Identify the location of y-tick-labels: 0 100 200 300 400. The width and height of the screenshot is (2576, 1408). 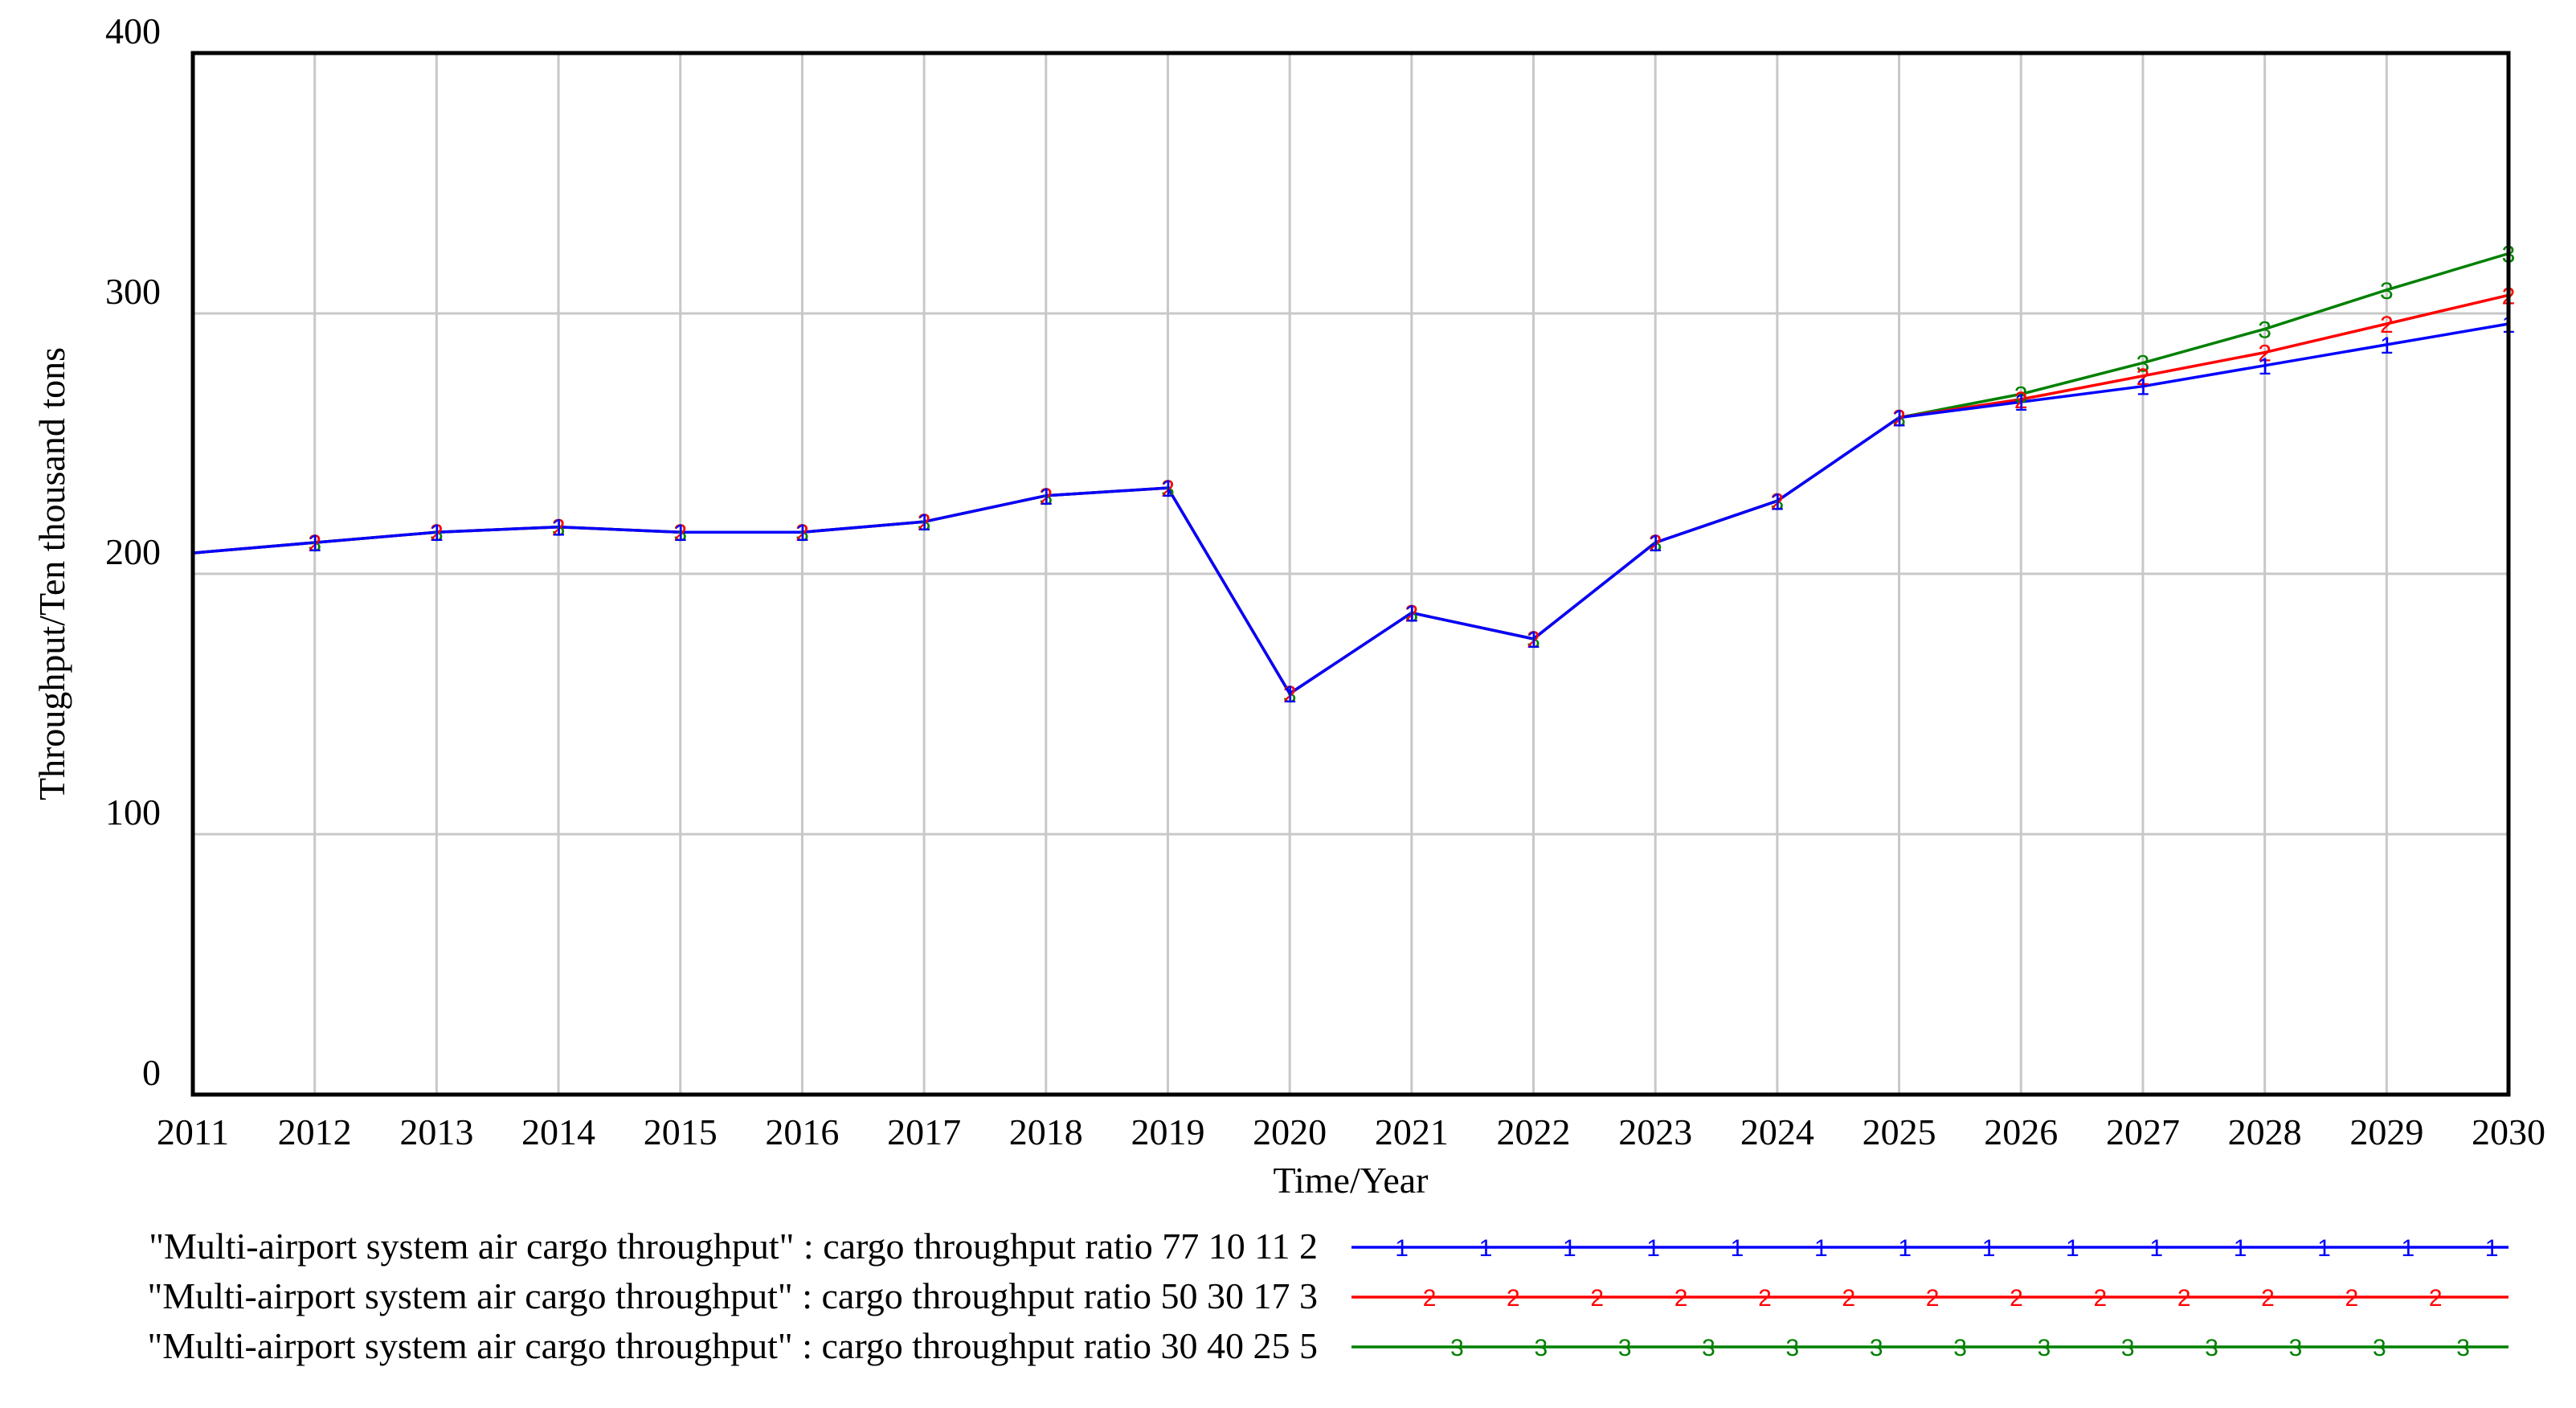
(133, 551).